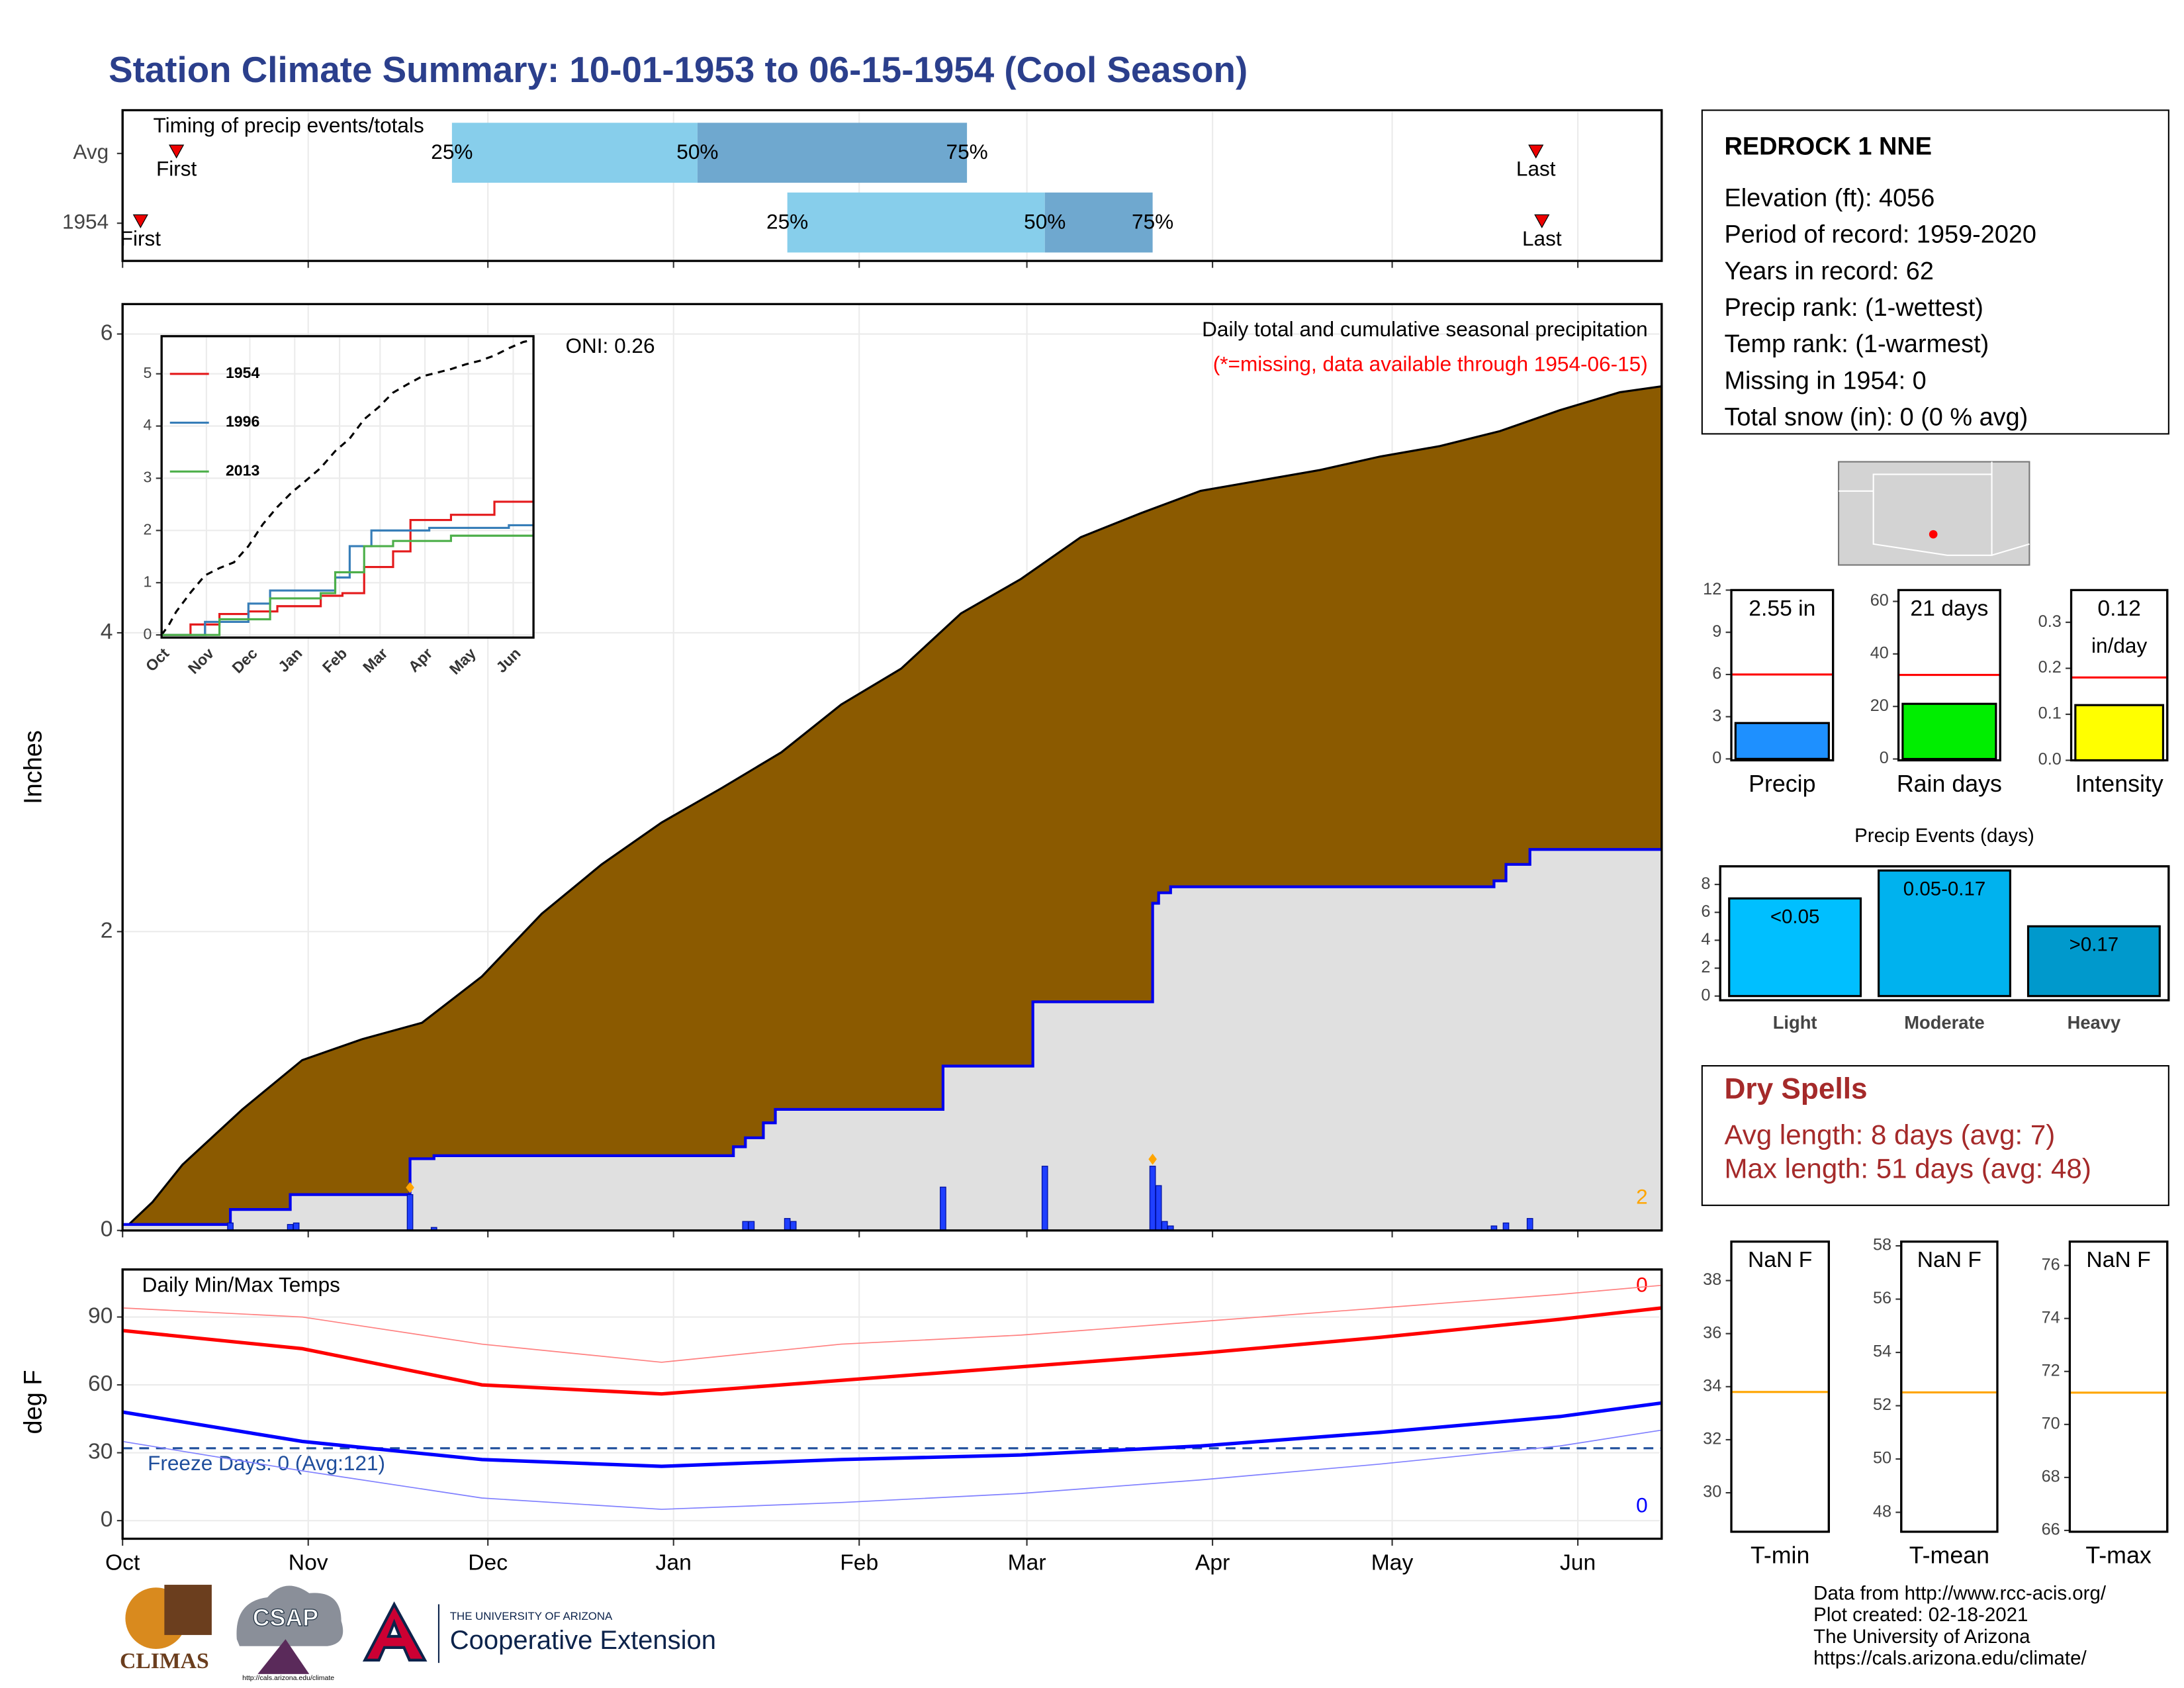 This screenshot has height=1688, width=2184. I want to click on quartile-label: 75%, so click(1152, 222).